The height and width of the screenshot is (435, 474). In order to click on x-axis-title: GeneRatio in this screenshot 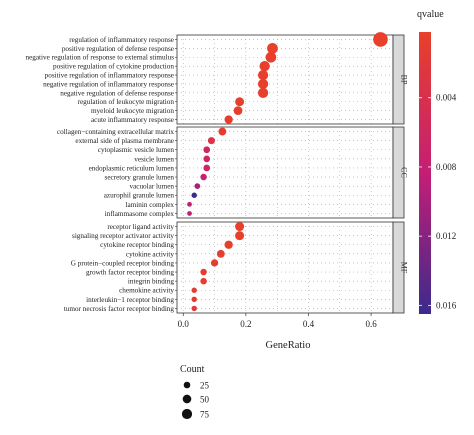, I will do `click(288, 345)`.